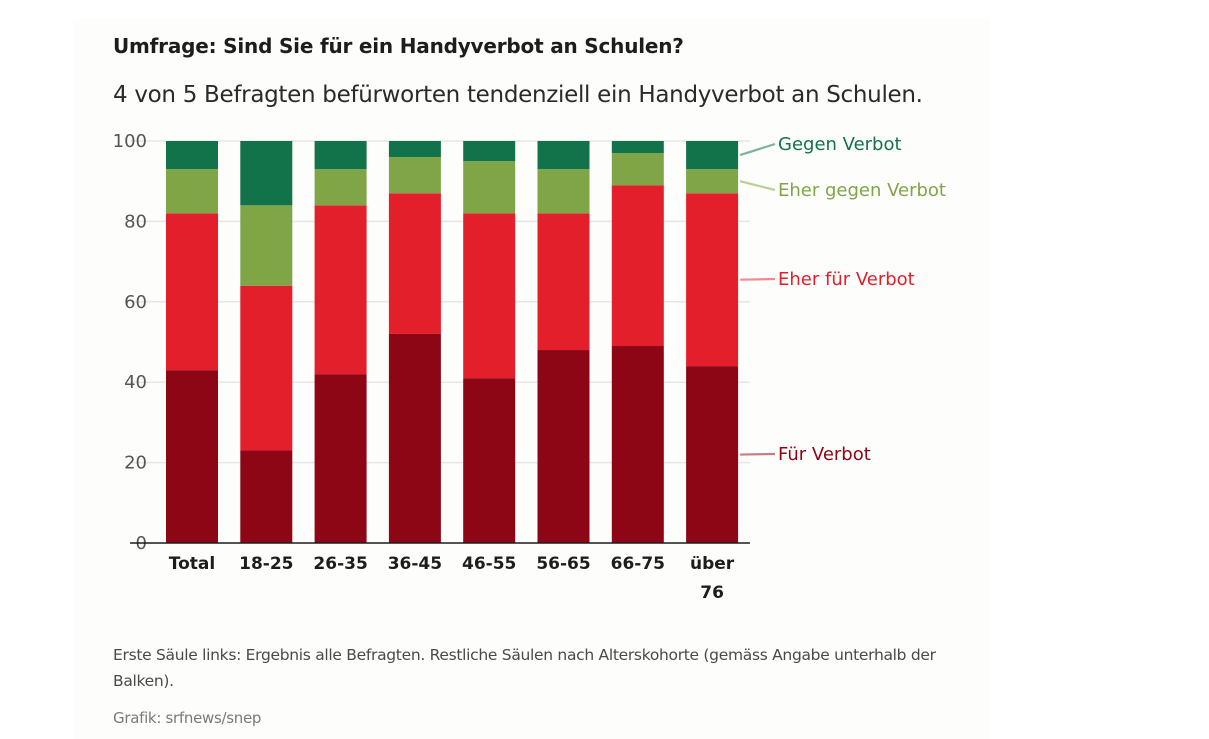  Describe the element at coordinates (840, 144) in the screenshot. I see `legend-label: Gegen Verbot` at that location.